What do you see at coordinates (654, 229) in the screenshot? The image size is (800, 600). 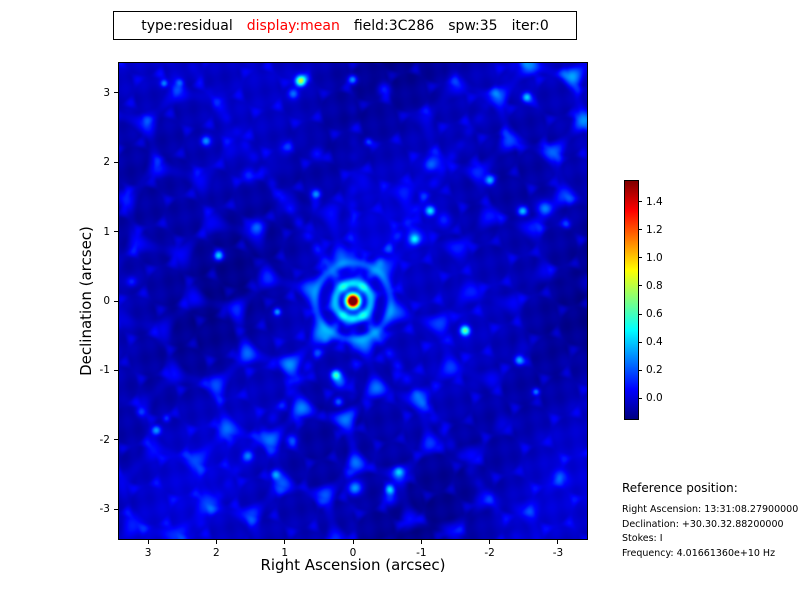 I see `colorbar-tick-label: 1.2` at bounding box center [654, 229].